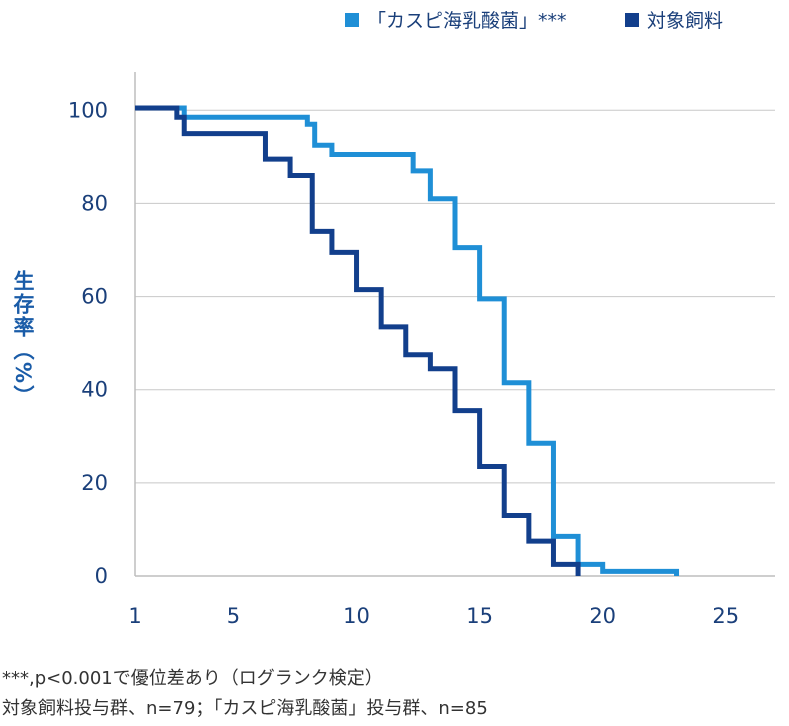 Image resolution: width=789 pixels, height=726 pixels. I want to click on legend-swatch-kaspi, so click(352, 19).